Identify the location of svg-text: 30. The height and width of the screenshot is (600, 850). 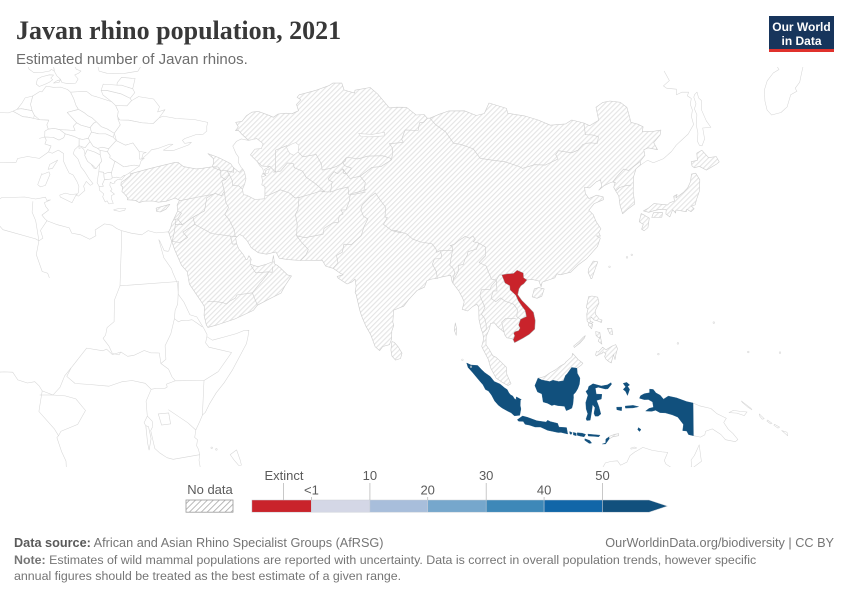
(486, 475).